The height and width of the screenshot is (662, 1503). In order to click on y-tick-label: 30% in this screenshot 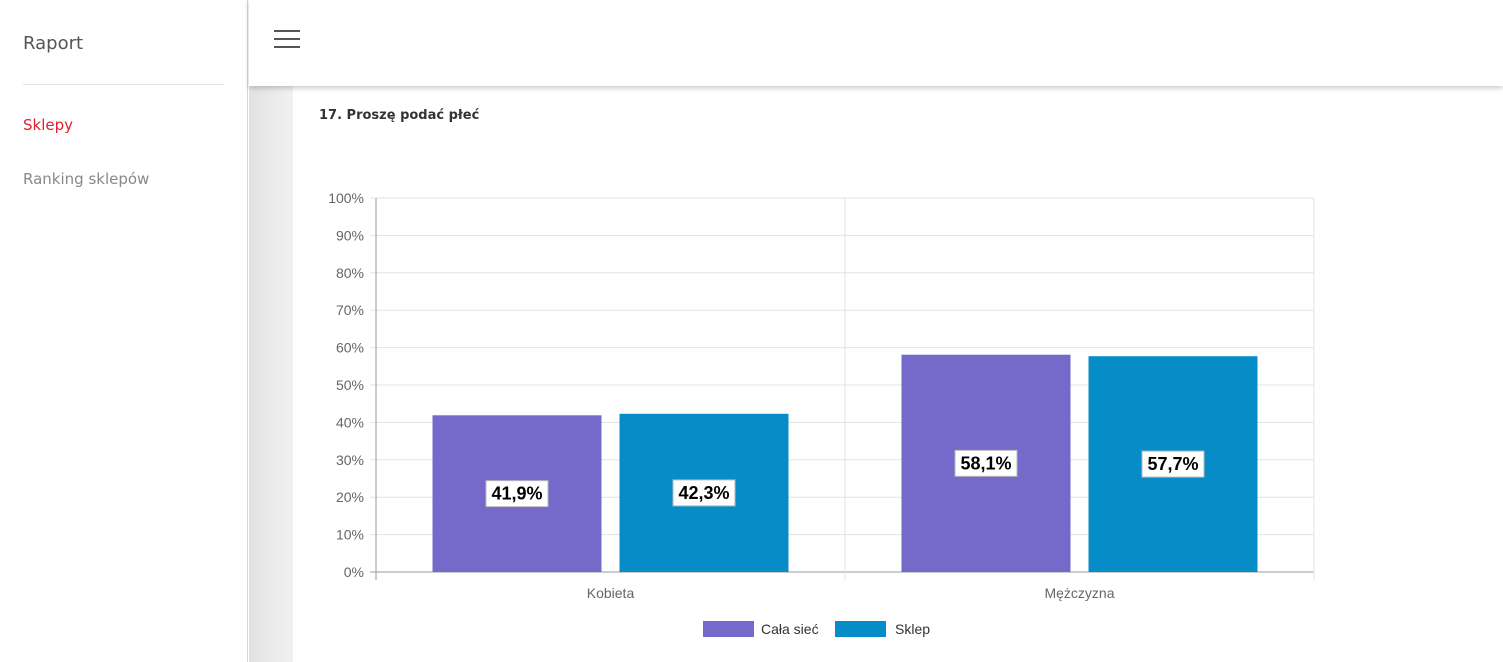, I will do `click(350, 460)`.